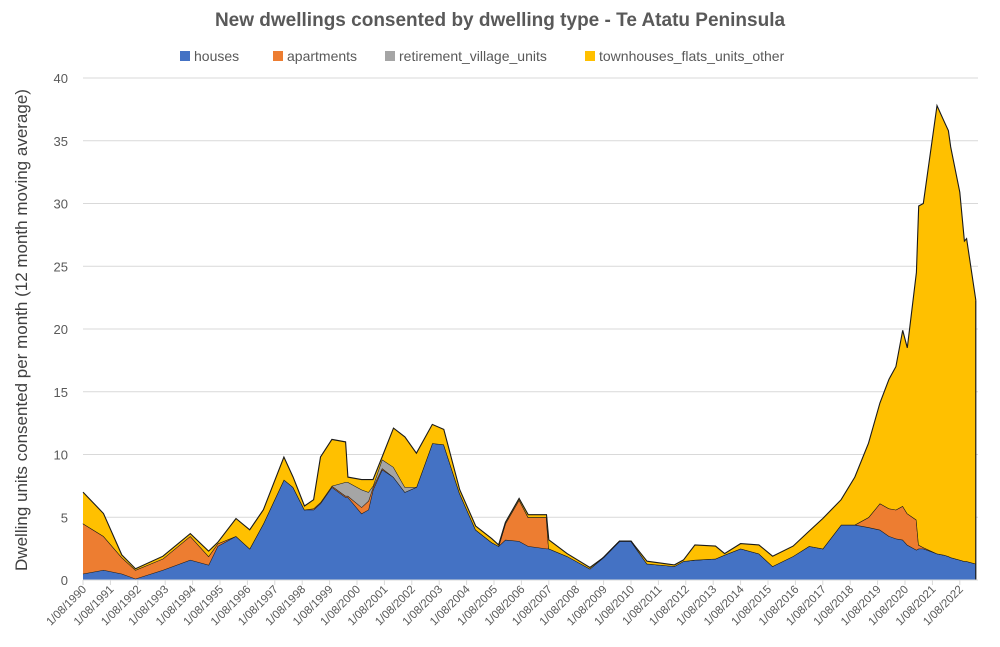  I want to click on legend-label: townhouses_flats_units_other, so click(692, 56).